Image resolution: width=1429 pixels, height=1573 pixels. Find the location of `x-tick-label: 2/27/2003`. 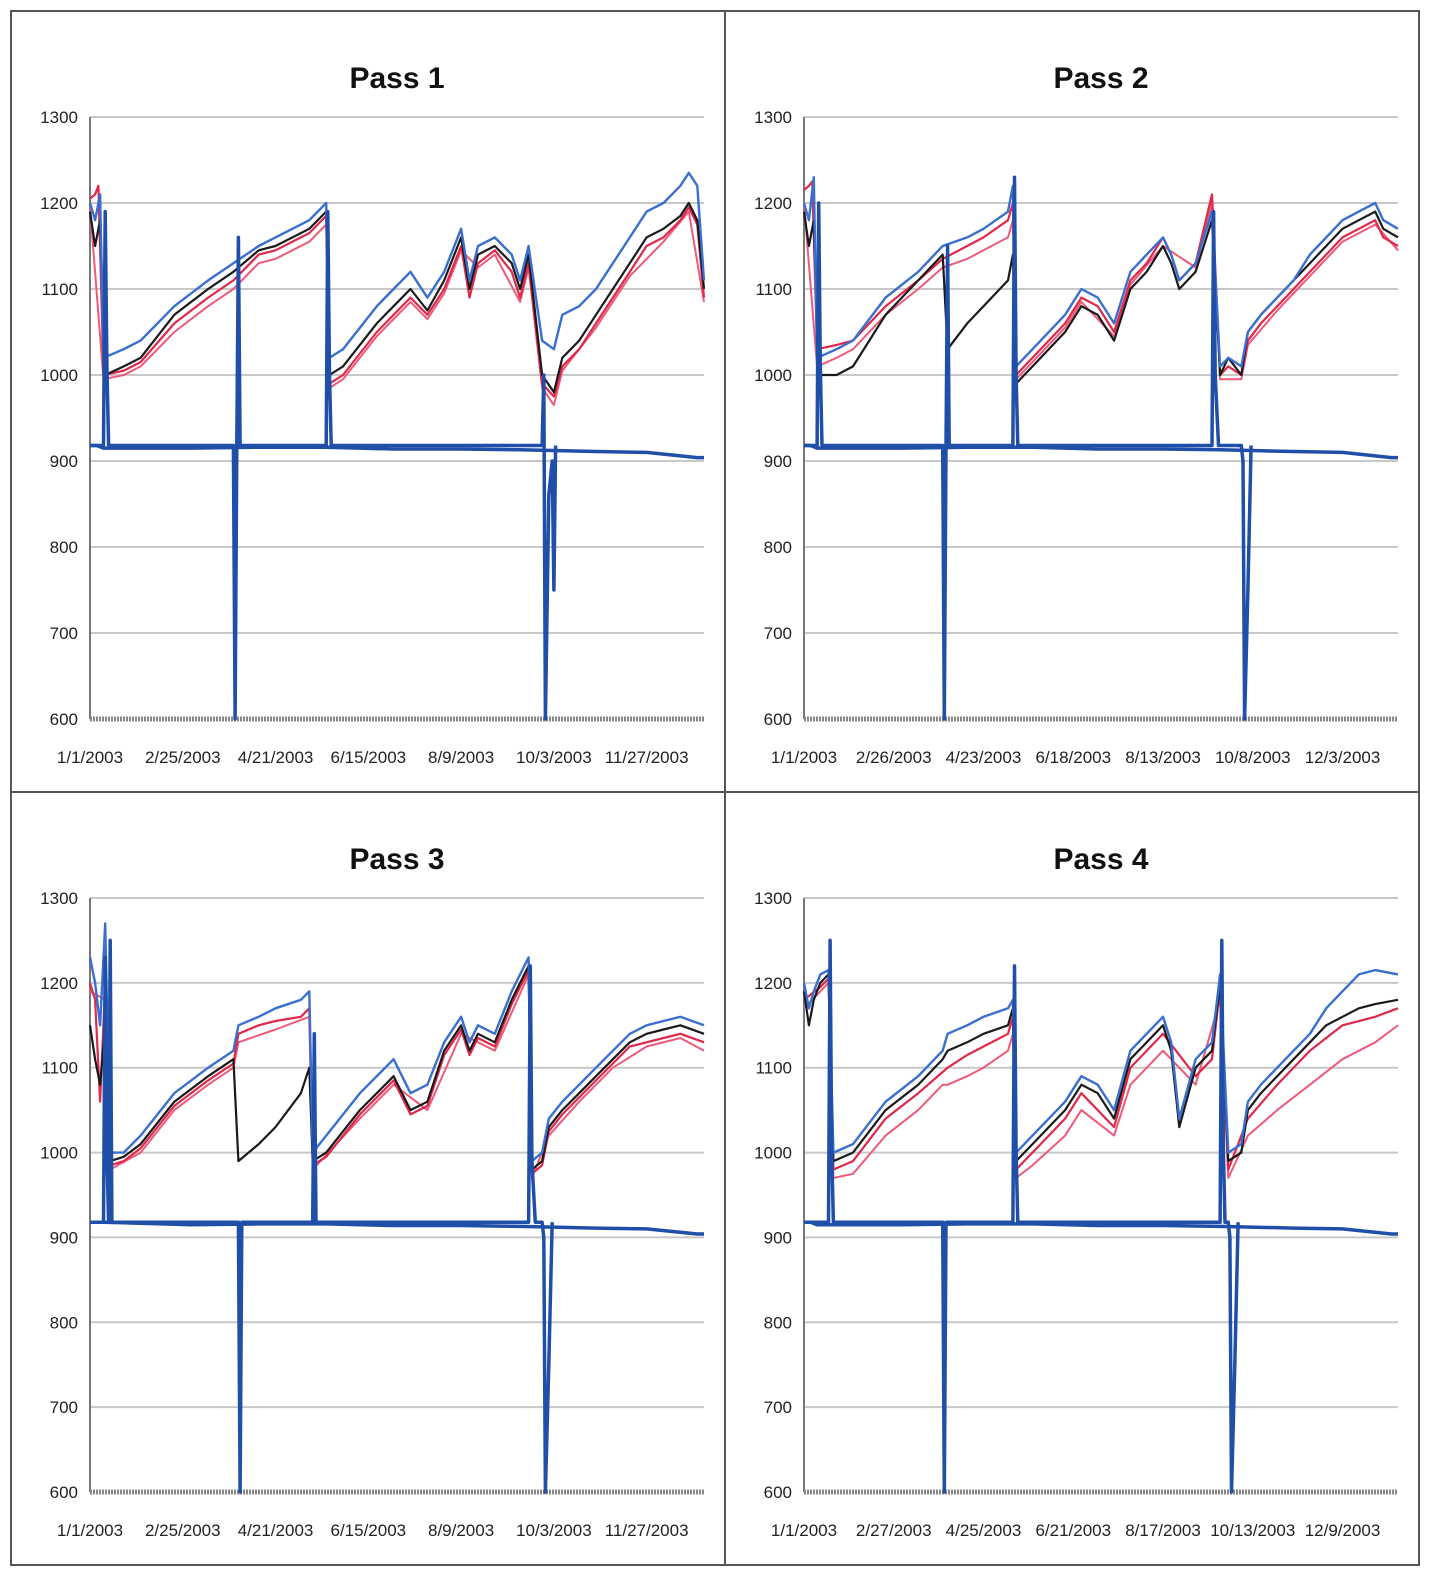

x-tick-label: 2/27/2003 is located at coordinates (894, 1530).